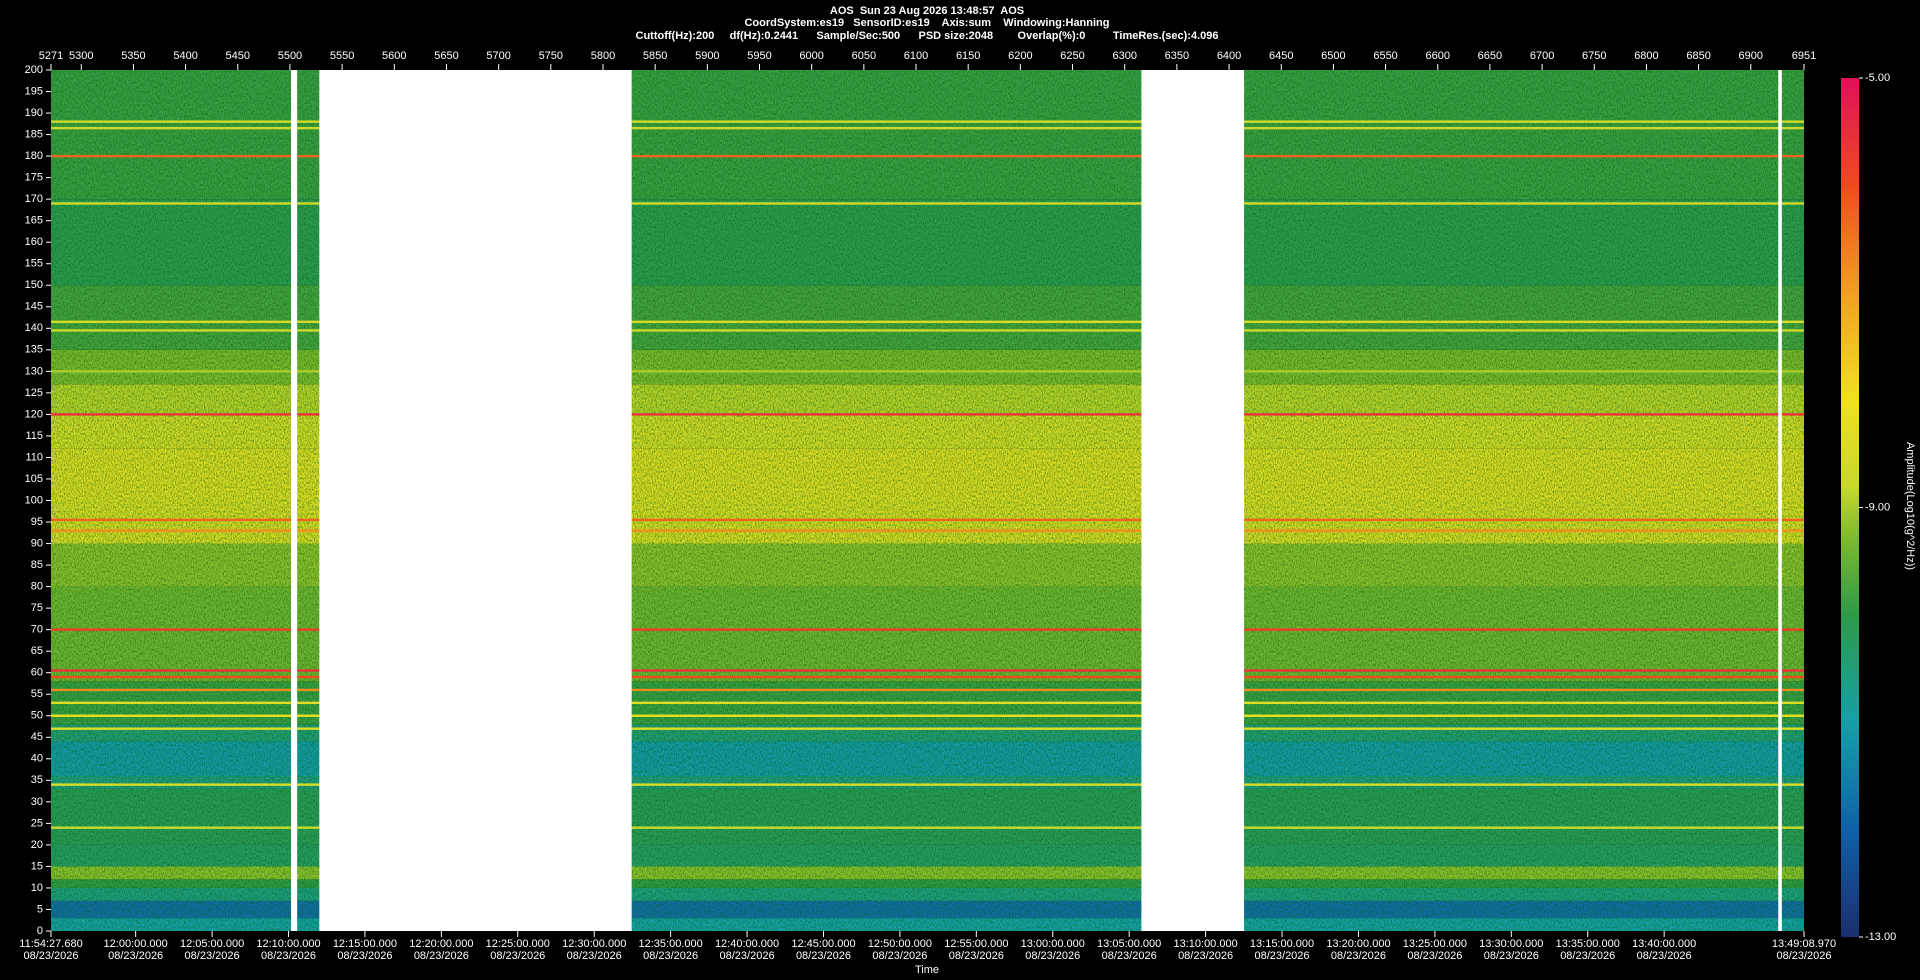 This screenshot has width=1920, height=980. I want to click on y-tick-label: 20, so click(37, 845).